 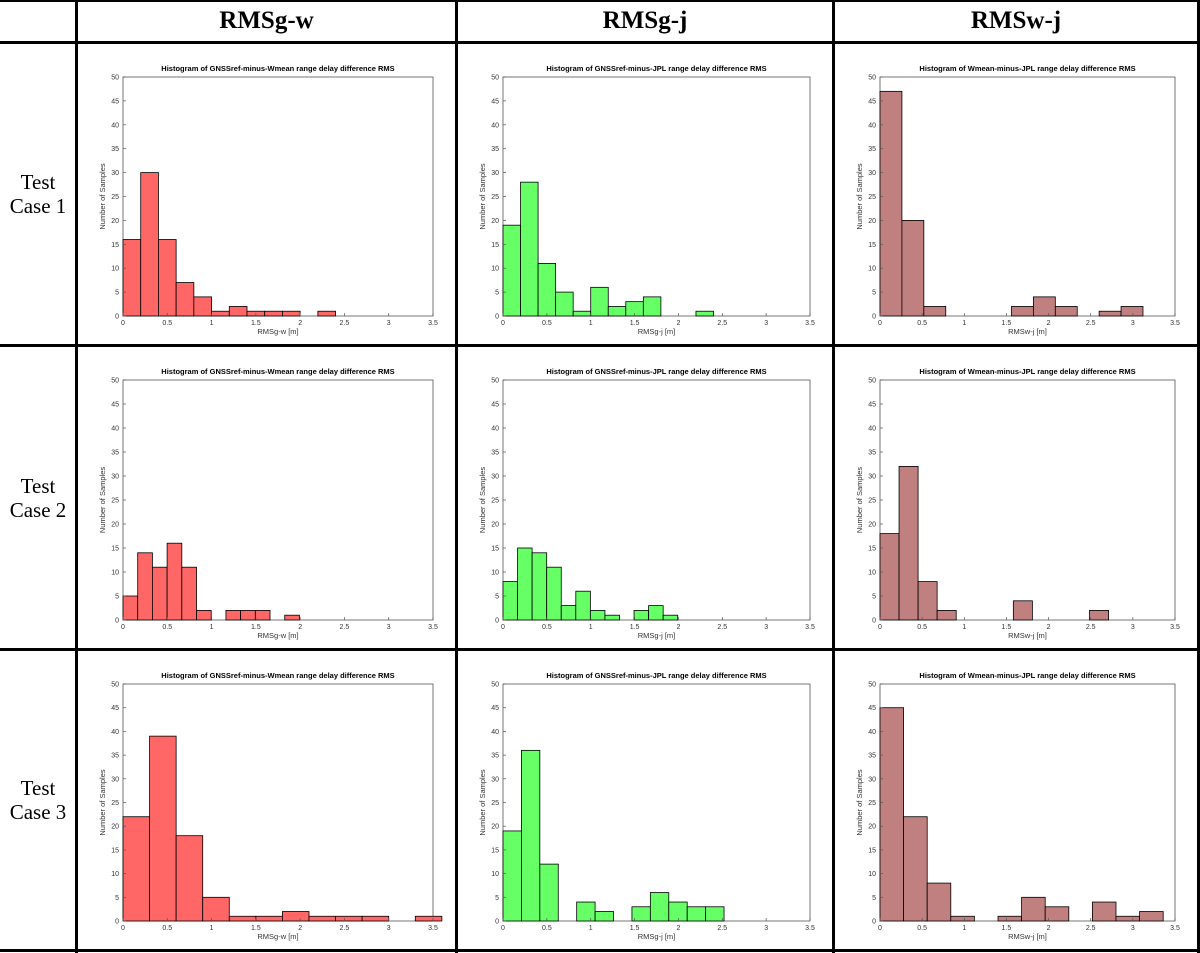 I want to click on table-border-top, so click(x=600, y=1).